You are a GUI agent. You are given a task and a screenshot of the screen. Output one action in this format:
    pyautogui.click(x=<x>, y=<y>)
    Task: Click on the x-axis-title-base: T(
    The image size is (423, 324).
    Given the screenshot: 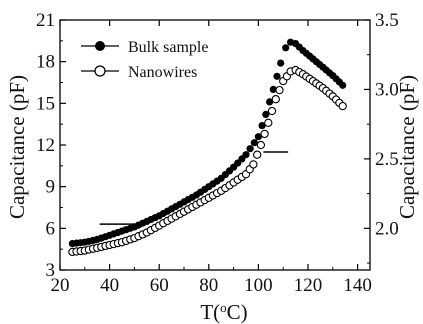 What is the action you would take?
    pyautogui.click(x=210, y=312)
    